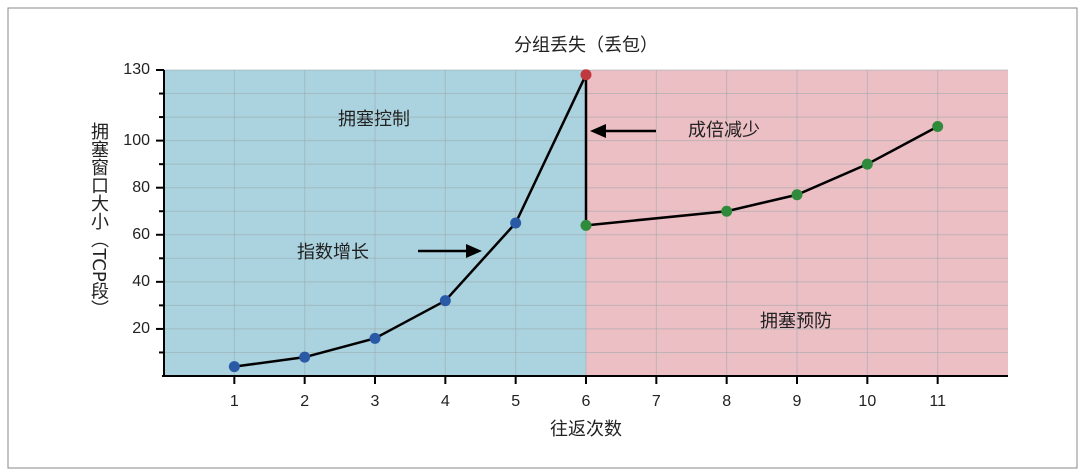  What do you see at coordinates (937, 401) in the screenshot?
I see `x-tick-label: 11` at bounding box center [937, 401].